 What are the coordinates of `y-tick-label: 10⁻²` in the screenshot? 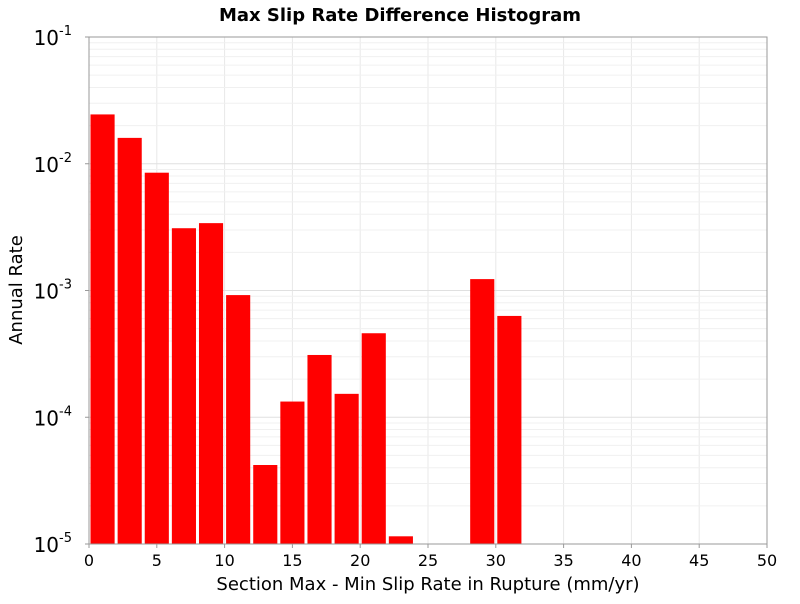 It's located at (53, 164).